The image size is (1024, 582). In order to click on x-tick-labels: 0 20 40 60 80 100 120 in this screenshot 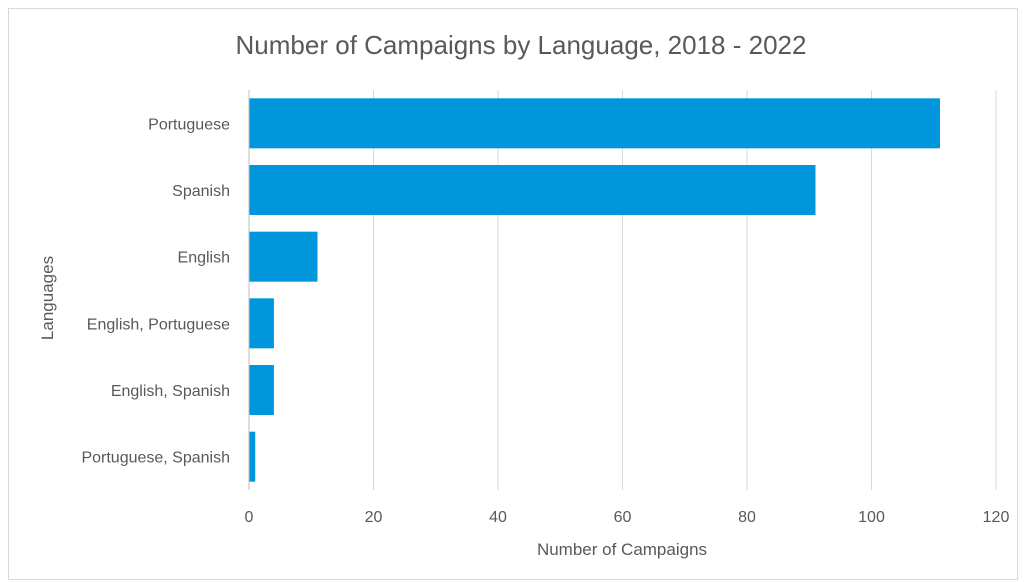, I will do `click(627, 517)`.